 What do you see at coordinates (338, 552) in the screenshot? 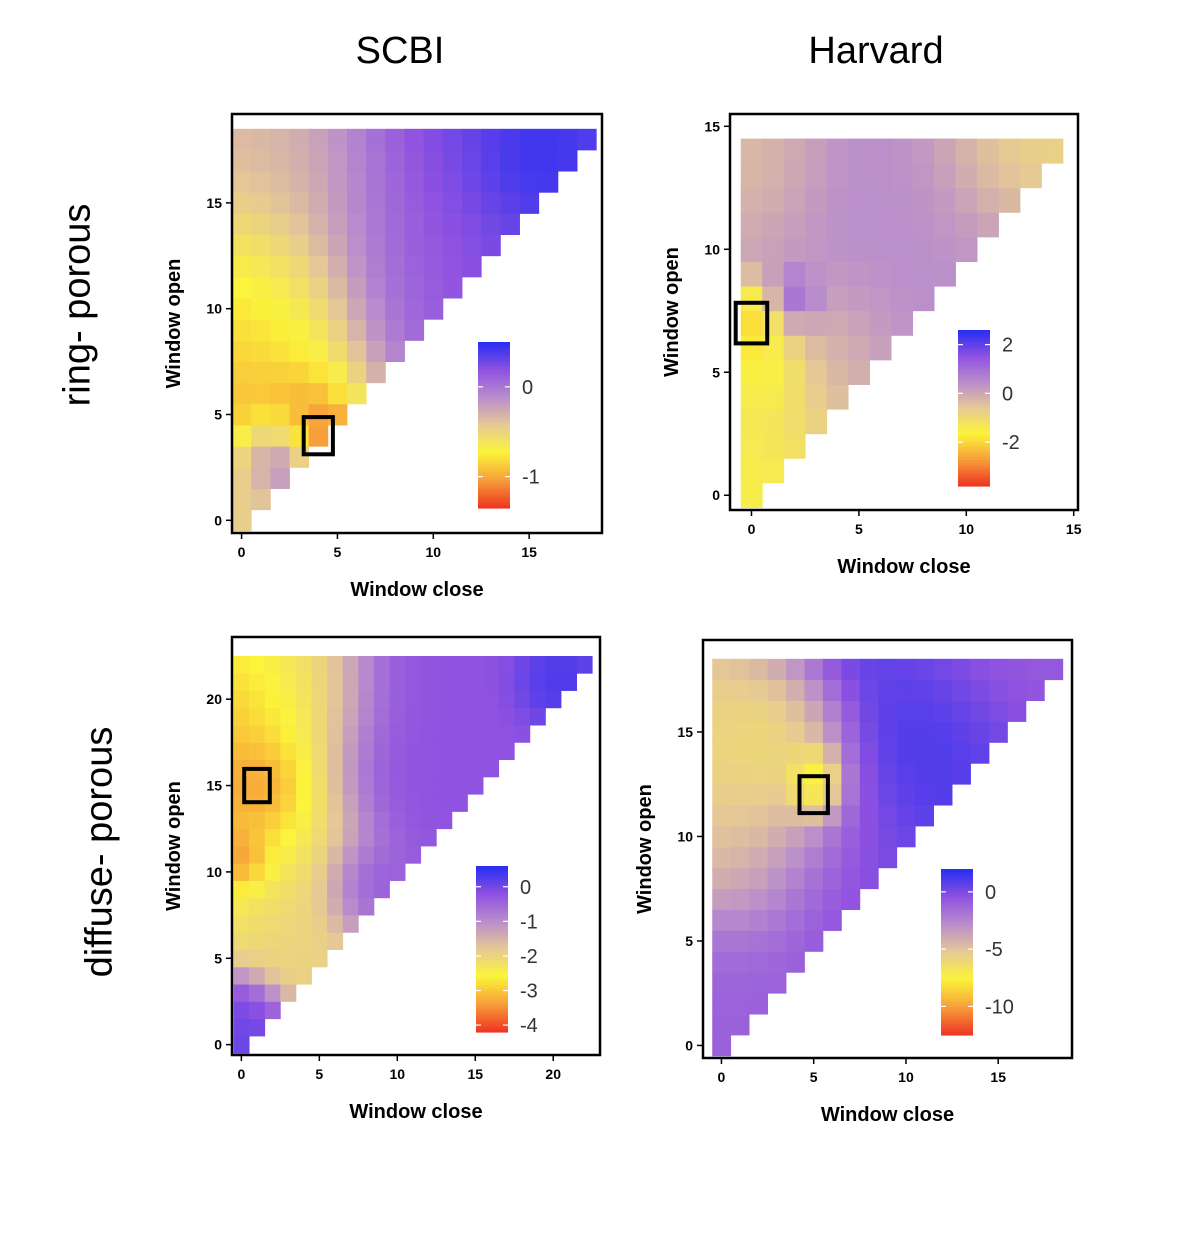
I see `x-tick-label: 5` at bounding box center [338, 552].